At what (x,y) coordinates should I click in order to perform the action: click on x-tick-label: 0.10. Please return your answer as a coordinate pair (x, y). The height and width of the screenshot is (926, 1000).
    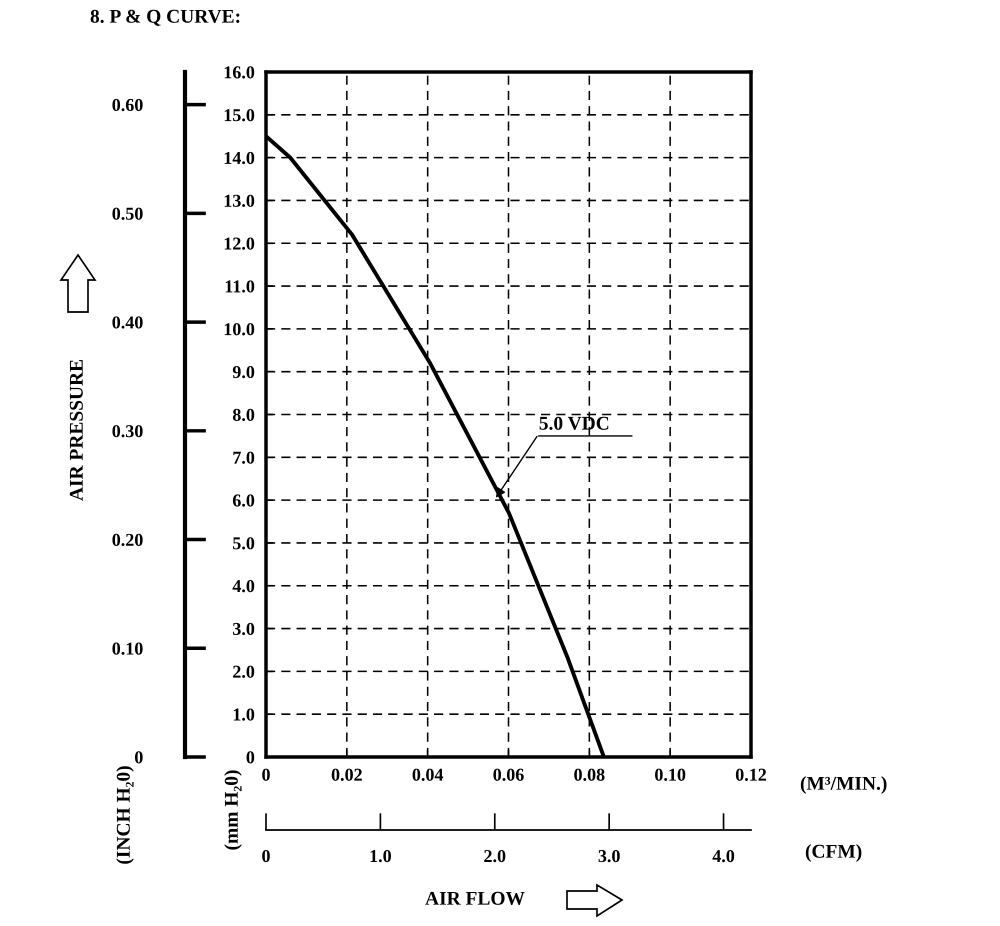
    Looking at the image, I should click on (670, 774).